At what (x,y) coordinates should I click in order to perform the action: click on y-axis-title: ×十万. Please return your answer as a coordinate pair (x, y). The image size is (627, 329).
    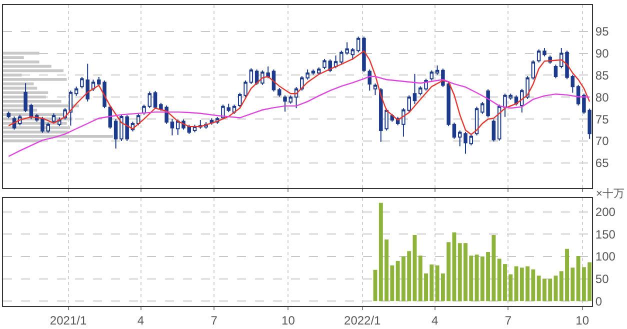
    Looking at the image, I should click on (610, 193).